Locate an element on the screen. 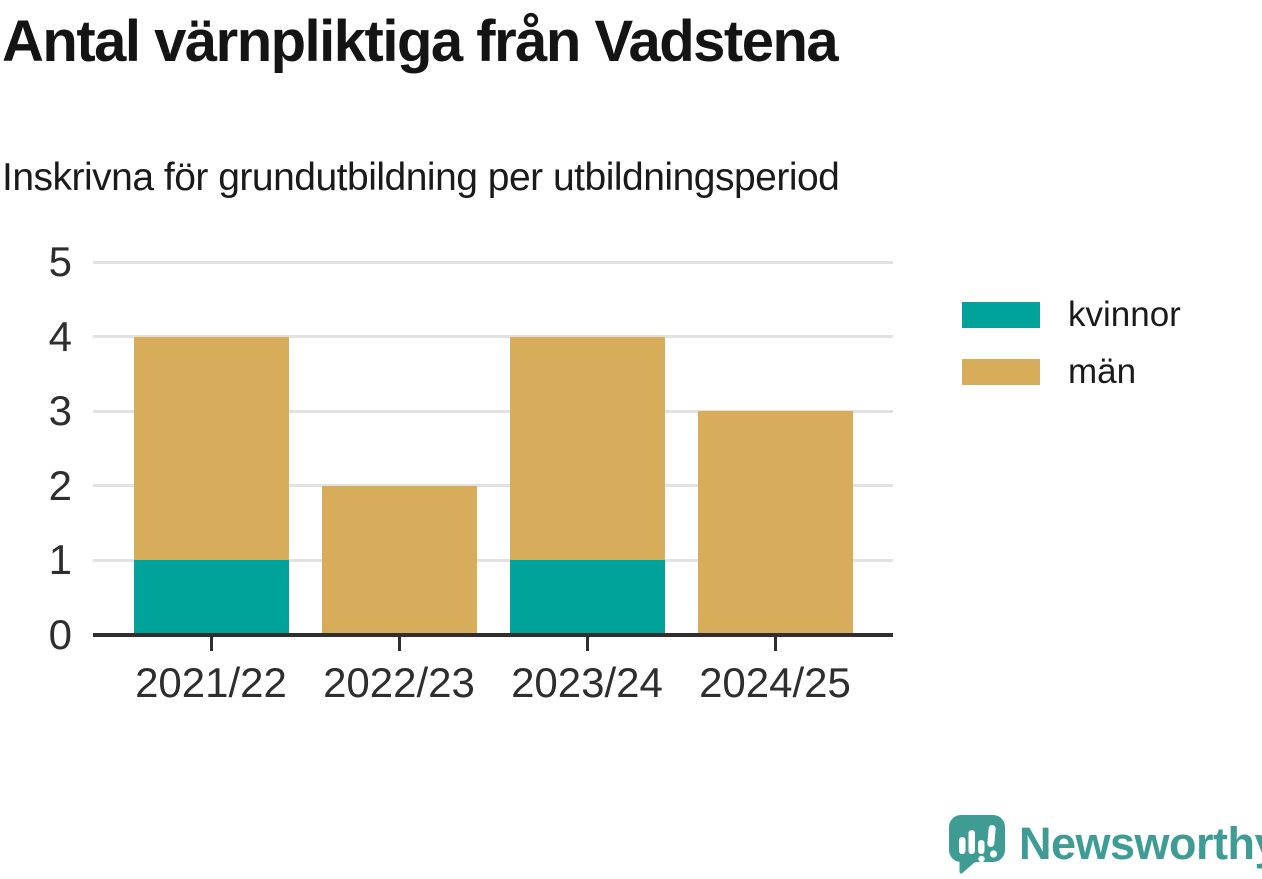 The width and height of the screenshot is (1262, 879). newsworthy-logo-icon is located at coordinates (977, 844).